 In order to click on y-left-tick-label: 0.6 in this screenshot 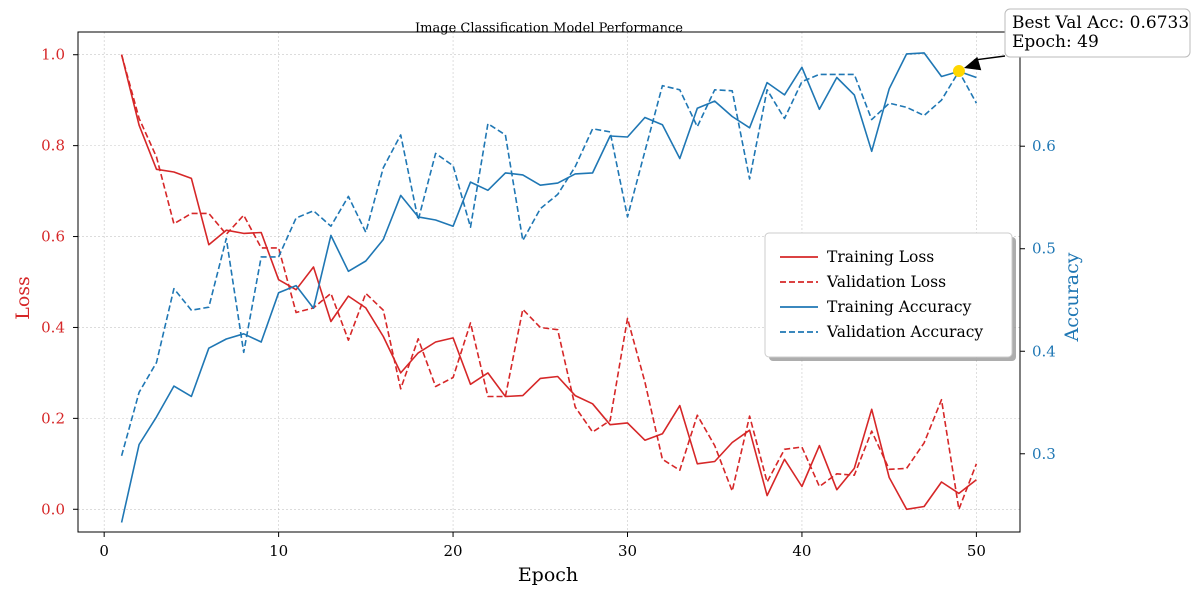, I will do `click(53, 237)`.